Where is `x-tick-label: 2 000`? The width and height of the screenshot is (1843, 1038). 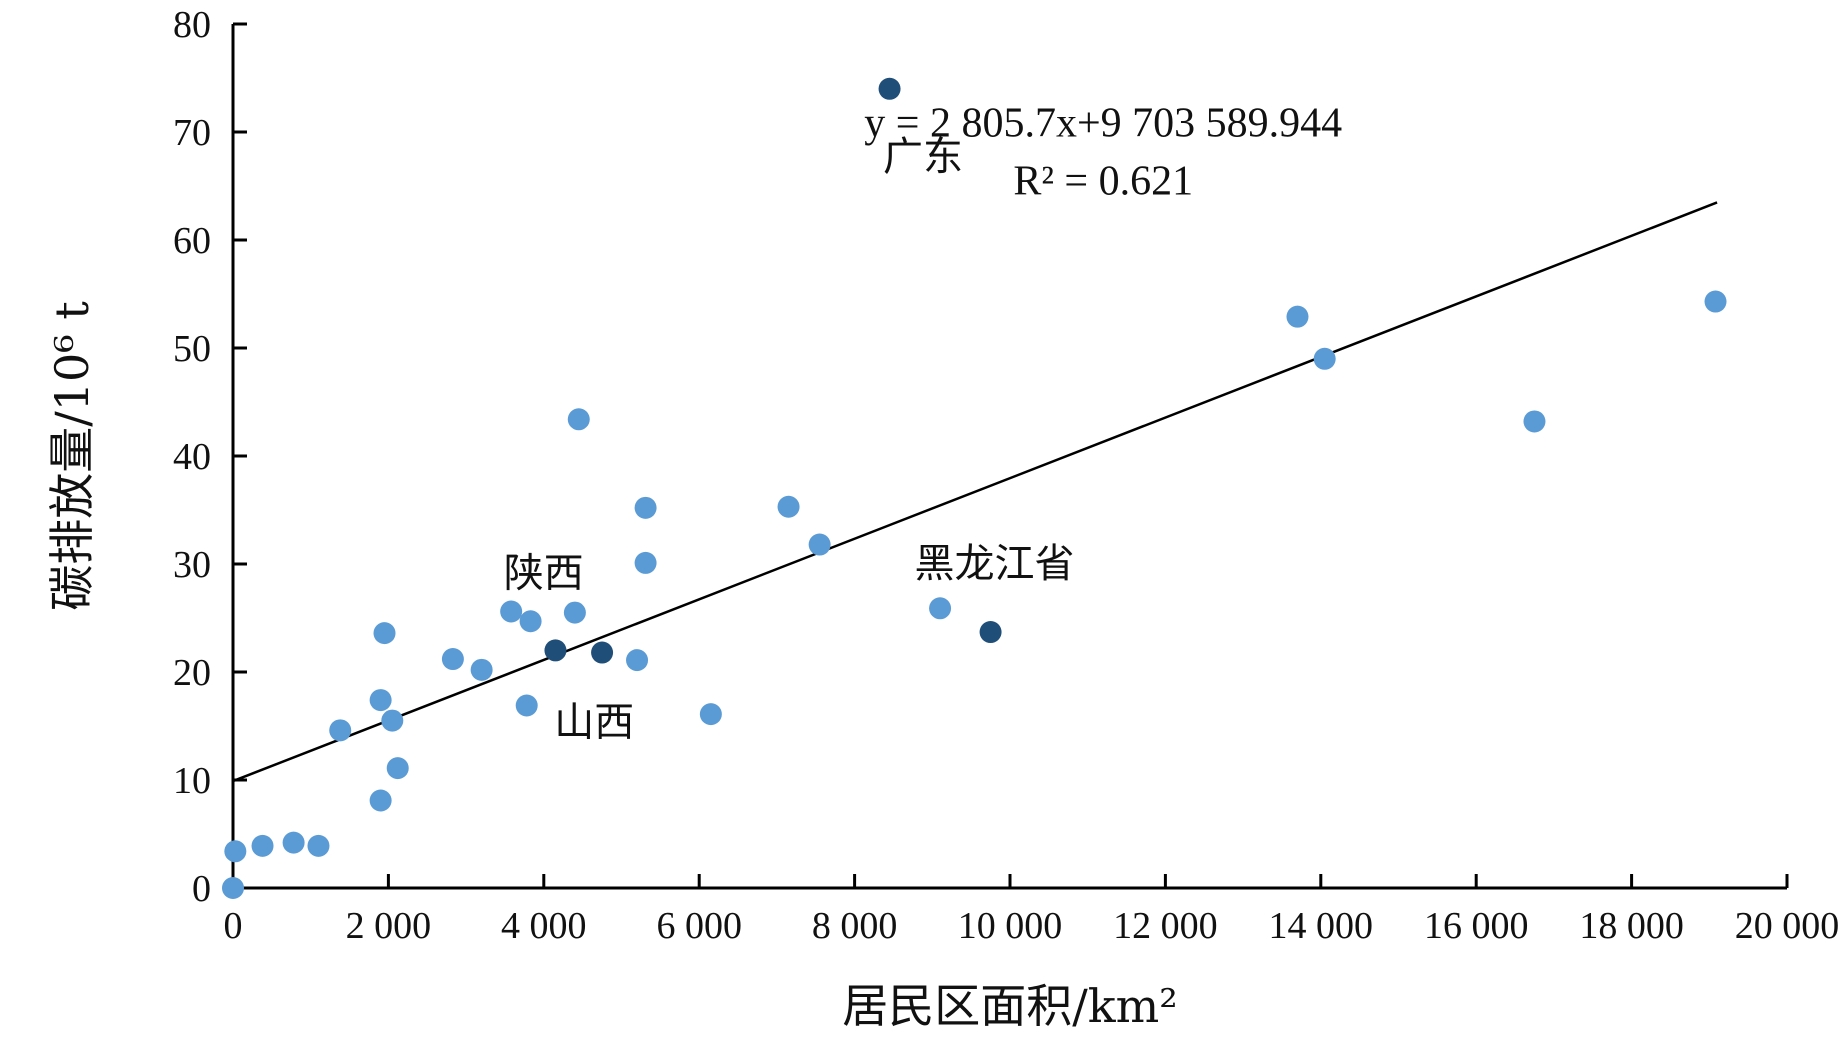
x-tick-label: 2 000 is located at coordinates (389, 926).